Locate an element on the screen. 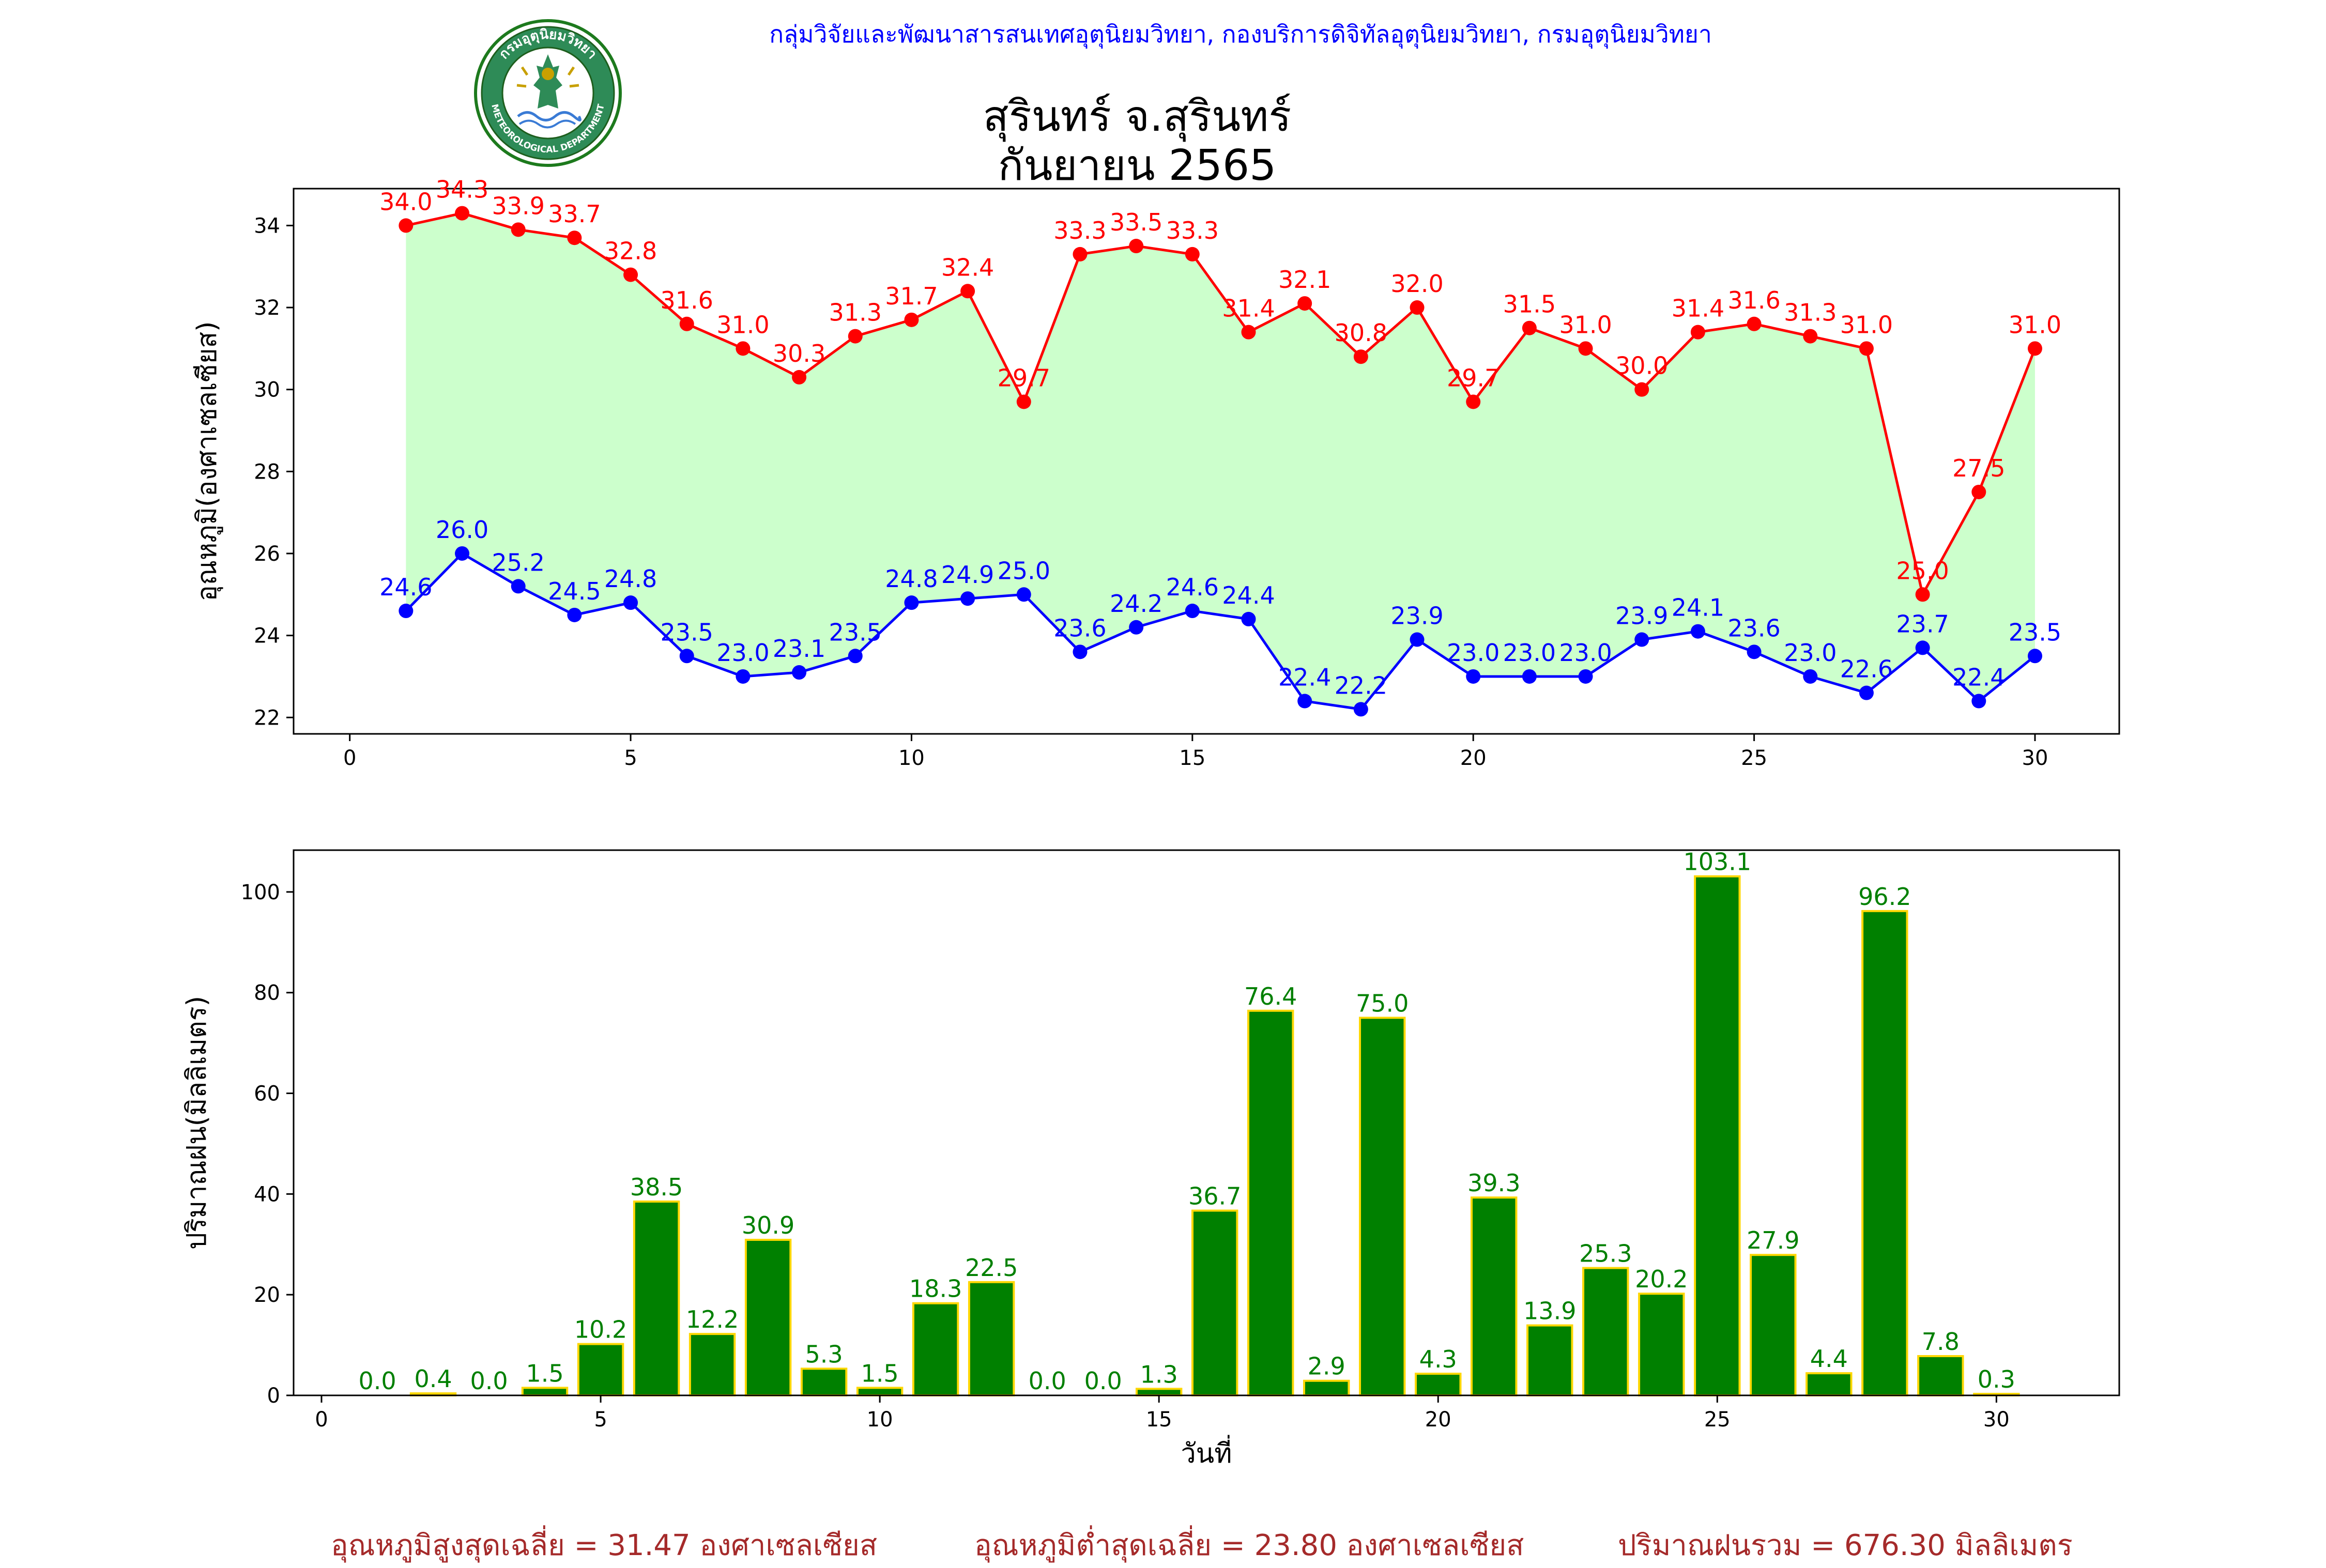  max-temp-value-label: 32.8 is located at coordinates (630, 251).